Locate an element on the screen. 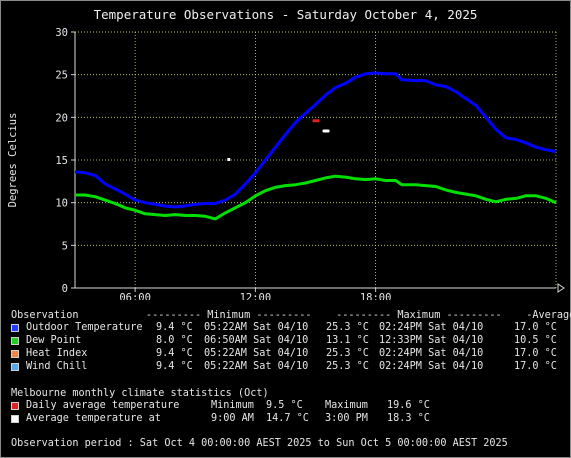 This screenshot has height=458, width=571. observation-name: Heat Index is located at coordinates (57, 353).